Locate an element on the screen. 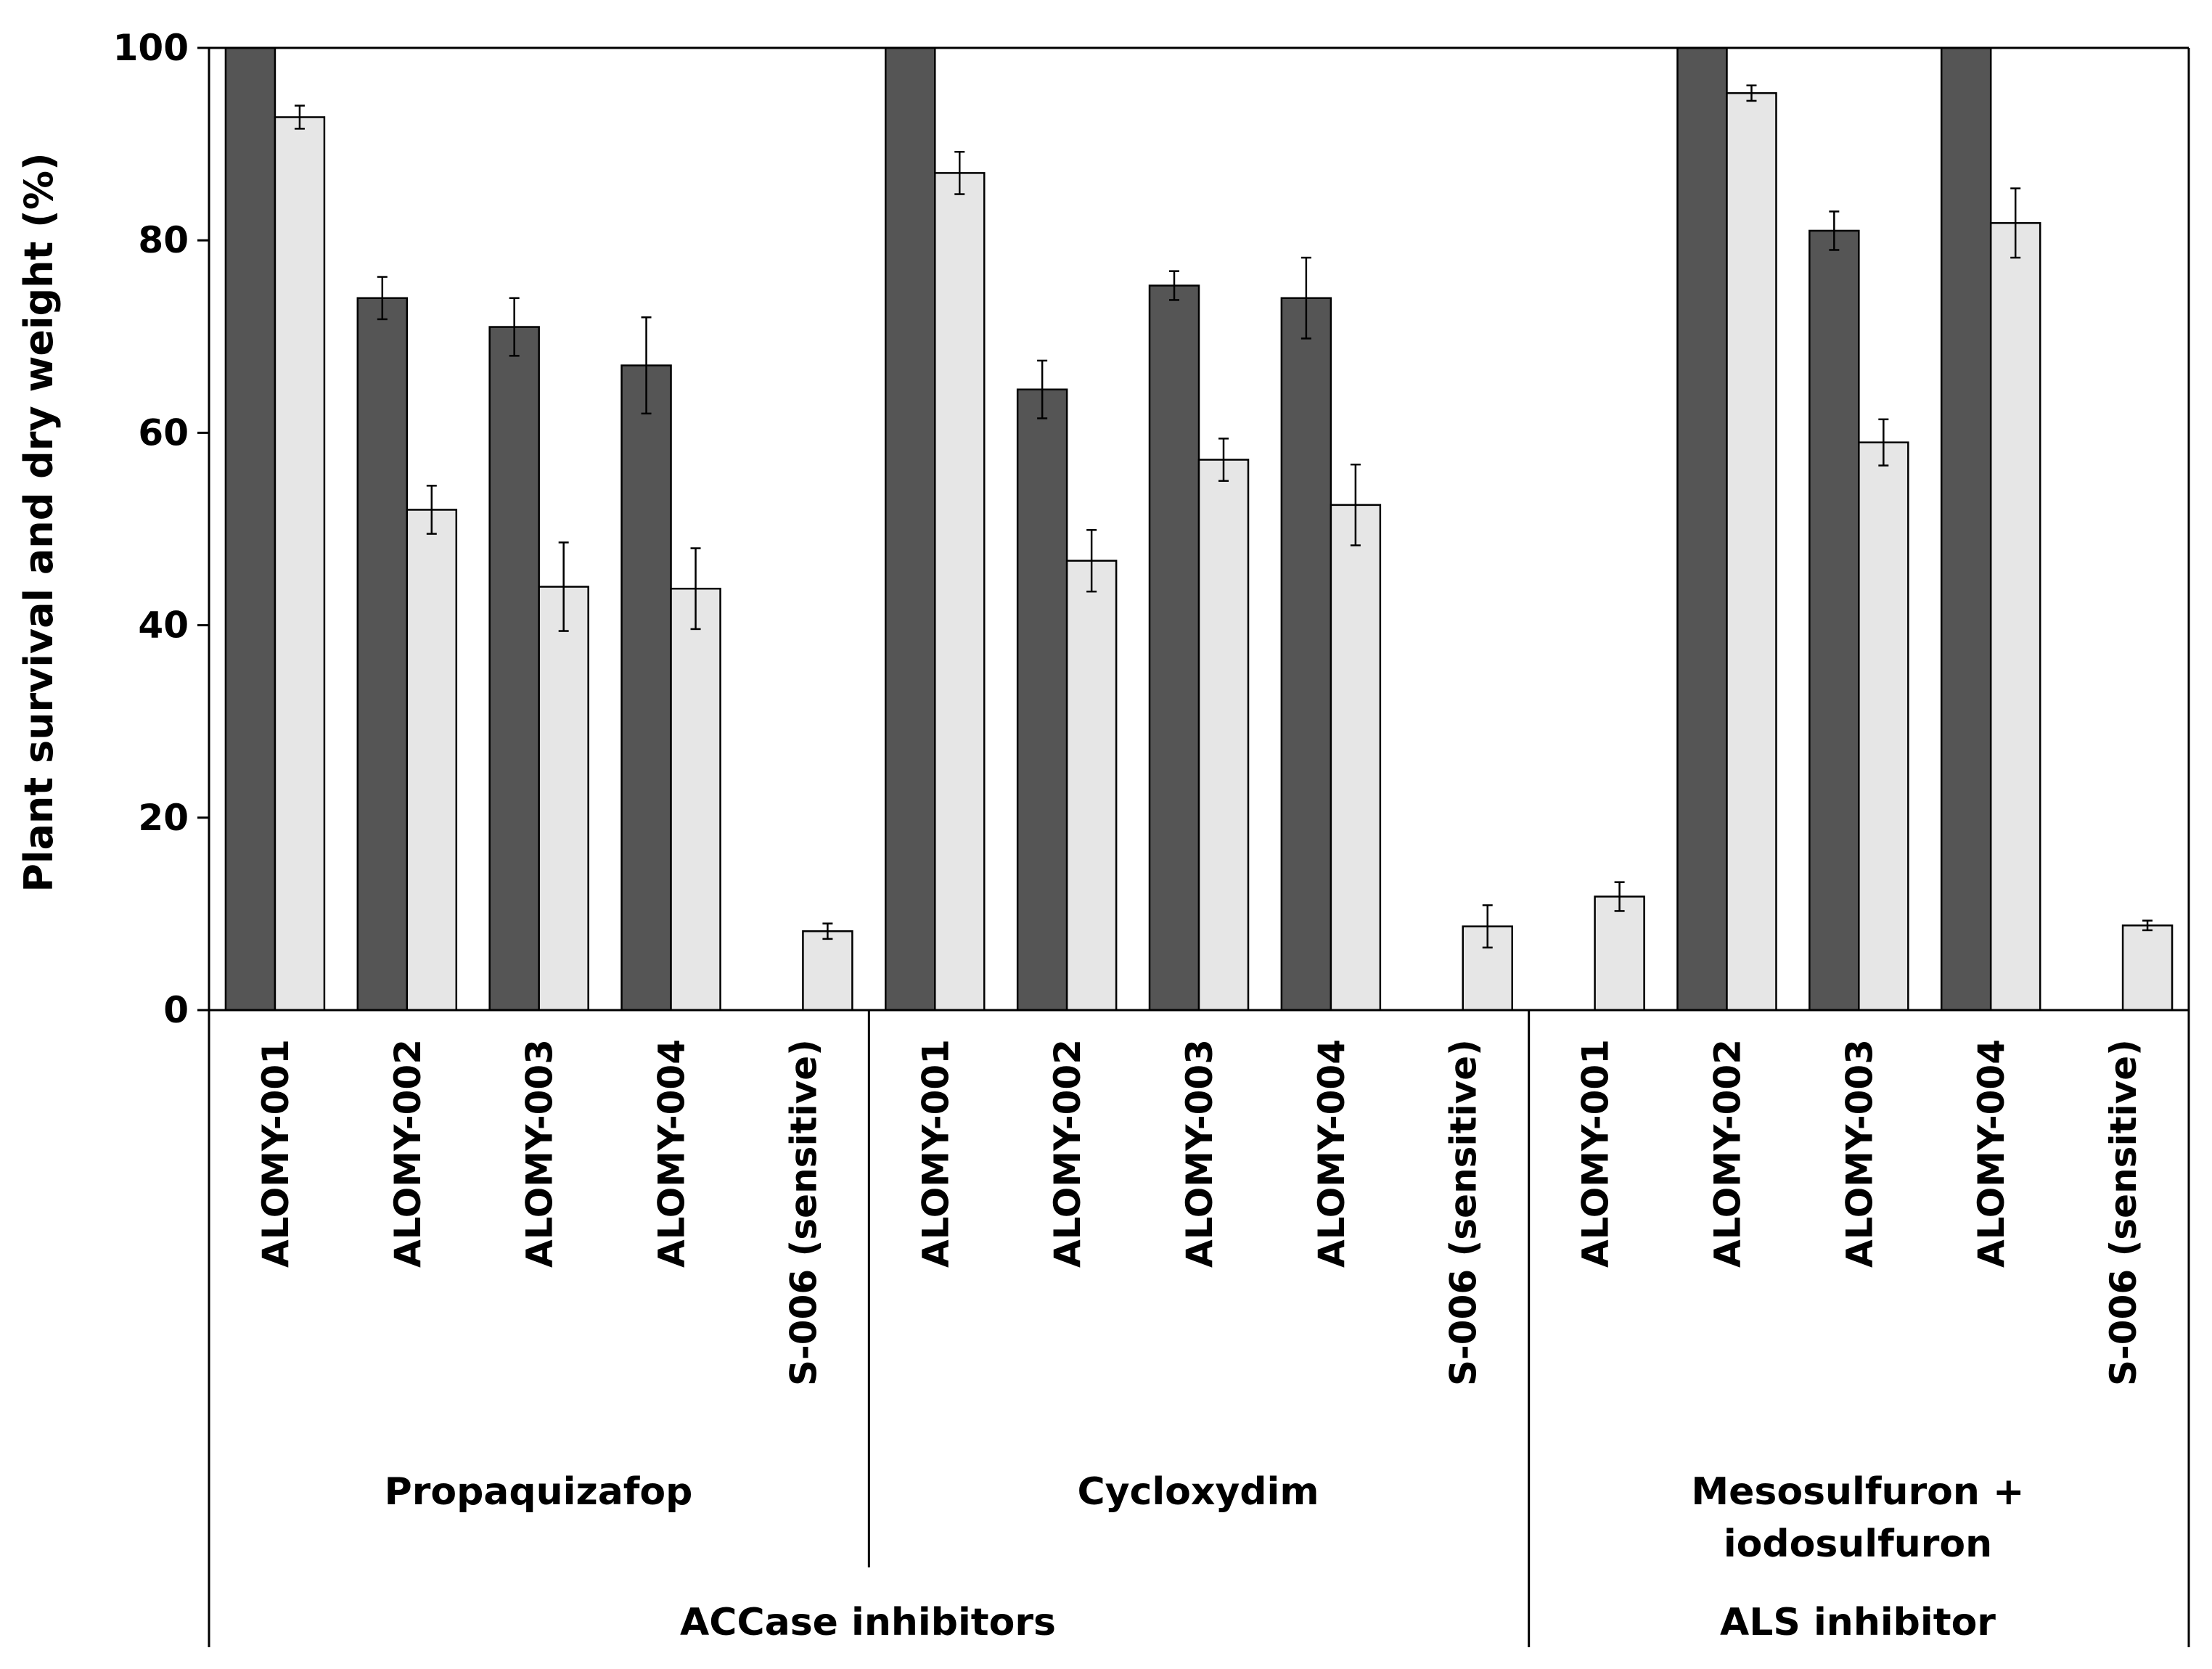 The width and height of the screenshot is (2212, 1669). y-tick-label: 60 is located at coordinates (163, 432).